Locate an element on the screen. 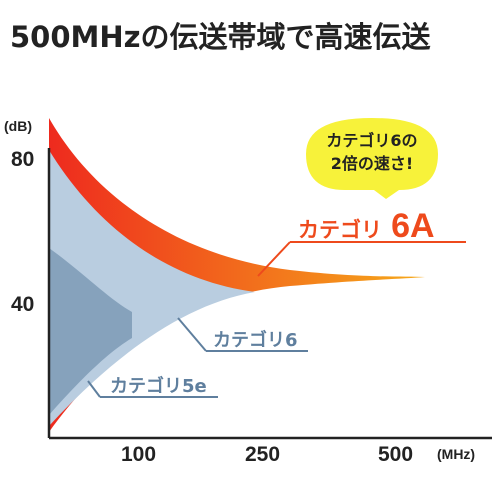 The image size is (500, 500). callout-bubble is located at coordinates (372, 158).